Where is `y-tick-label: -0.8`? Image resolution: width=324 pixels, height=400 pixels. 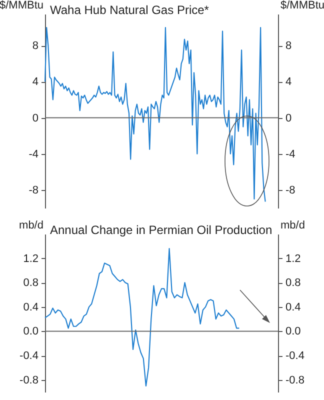
y-tick-label: -0.8 is located at coordinates (29, 380).